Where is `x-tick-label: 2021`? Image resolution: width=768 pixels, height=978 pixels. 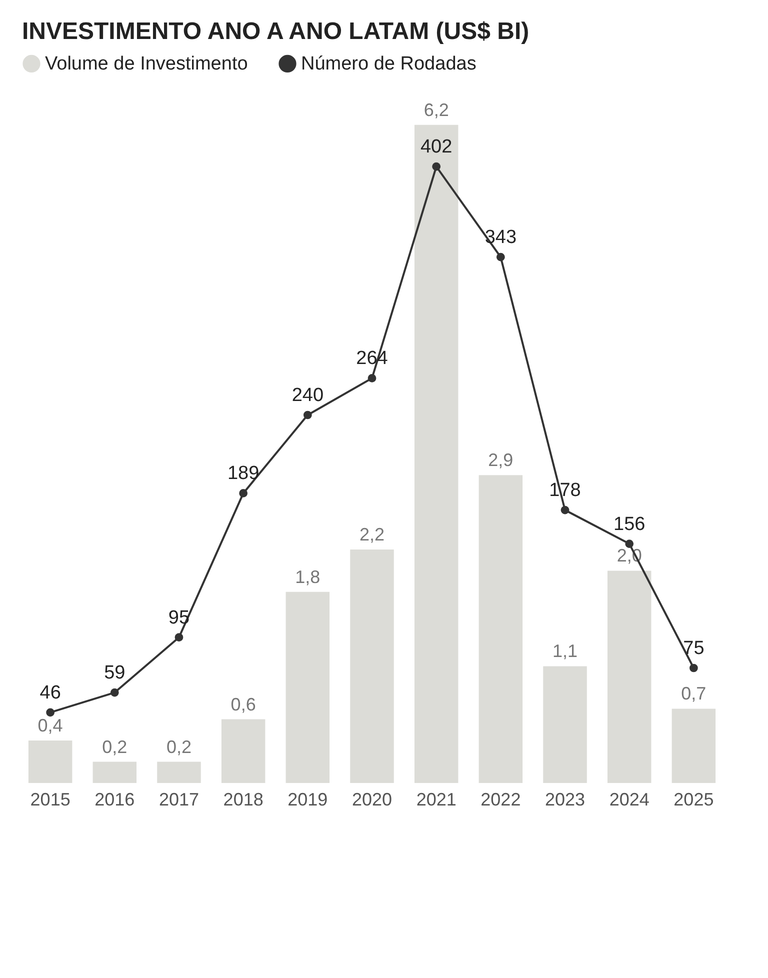
x-tick-label: 2021 is located at coordinates (436, 800).